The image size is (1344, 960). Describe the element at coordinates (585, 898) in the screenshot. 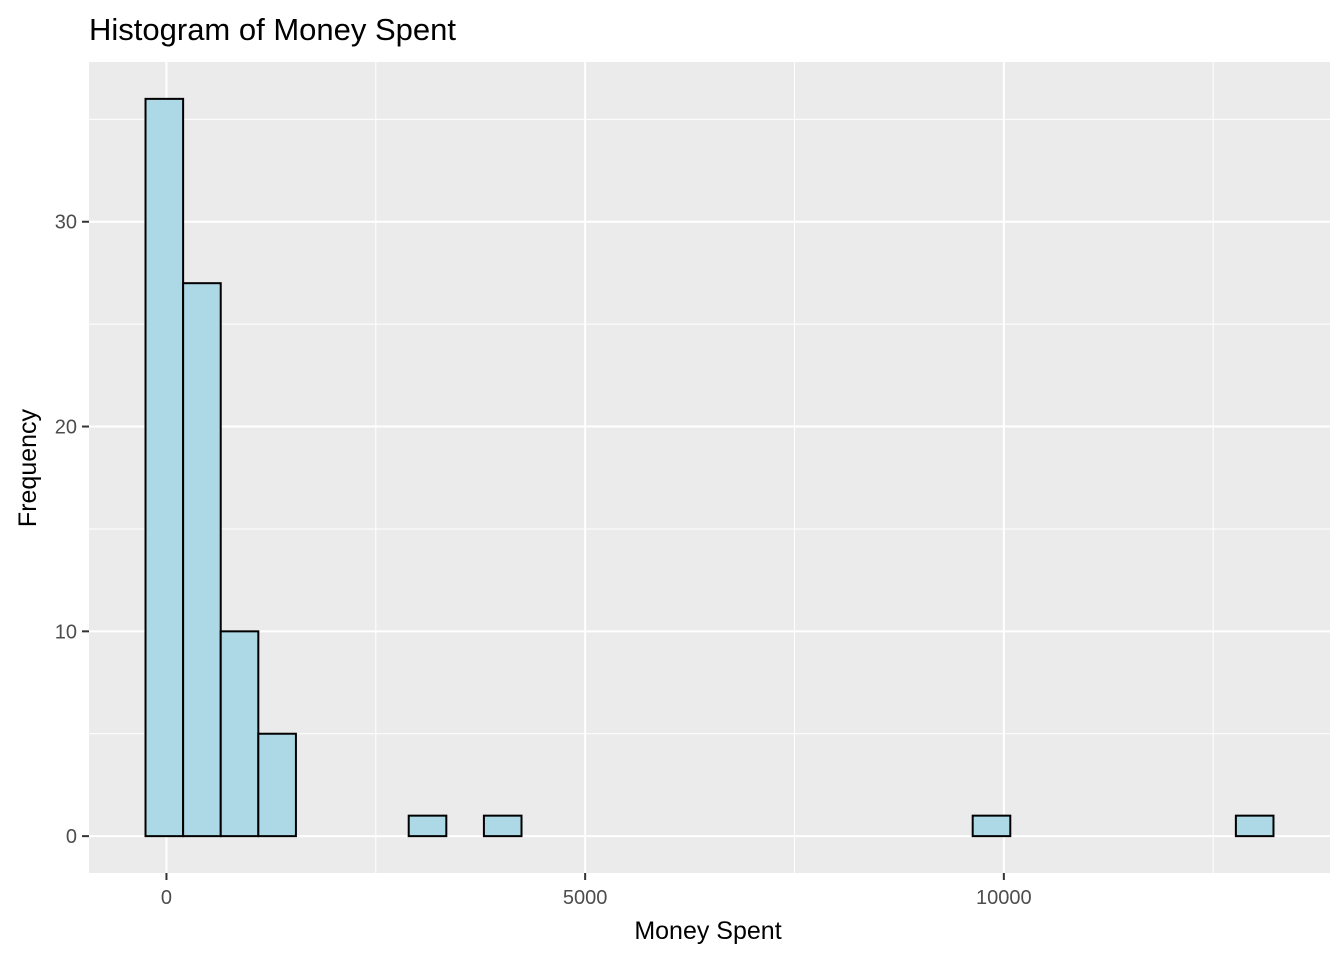

I see `x-tick-label: 5000` at that location.